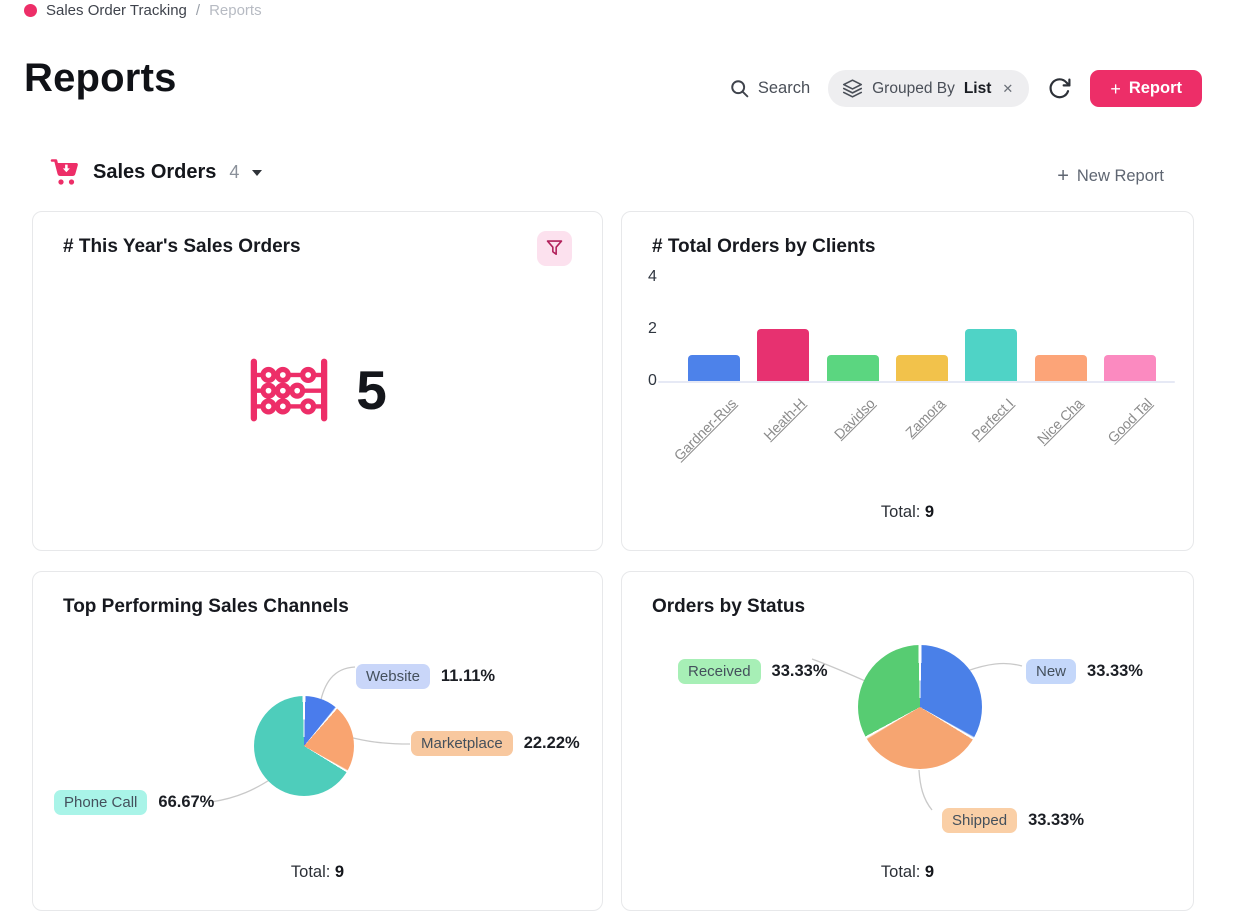  Describe the element at coordinates (920, 707) in the screenshot. I see `pie-chart-orders-status` at that location.